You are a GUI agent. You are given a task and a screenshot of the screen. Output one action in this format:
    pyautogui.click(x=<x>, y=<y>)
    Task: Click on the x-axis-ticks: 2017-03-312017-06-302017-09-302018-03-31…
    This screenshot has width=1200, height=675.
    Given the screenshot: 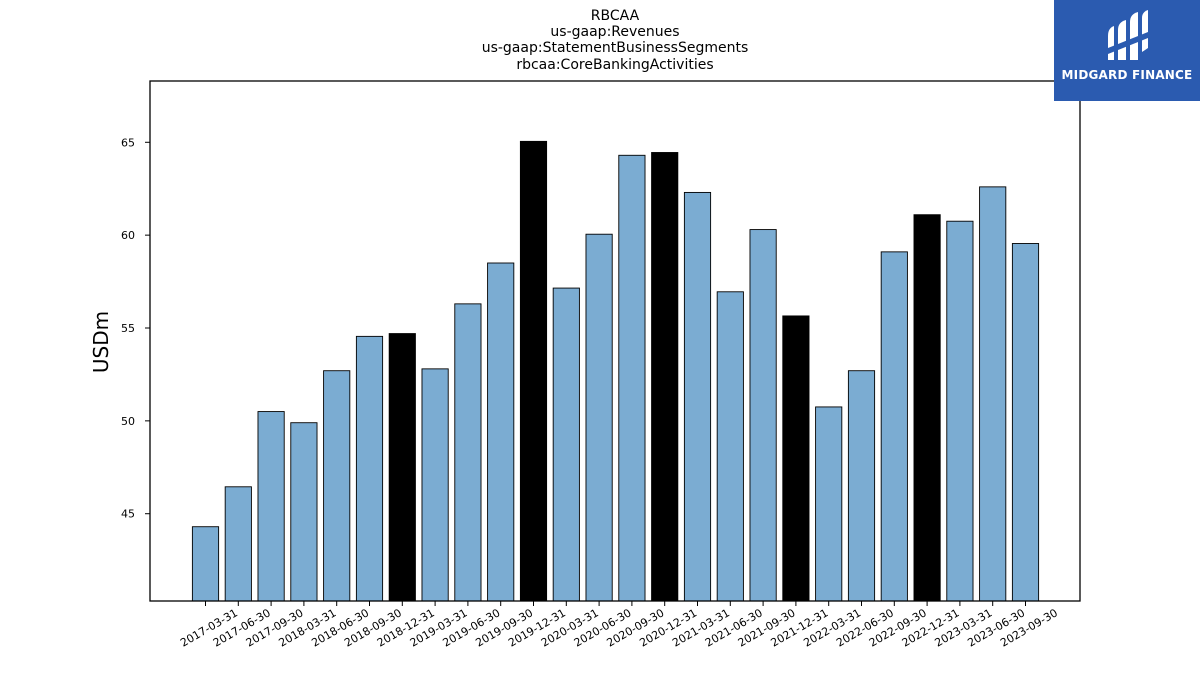 What is the action you would take?
    pyautogui.click(x=619, y=625)
    